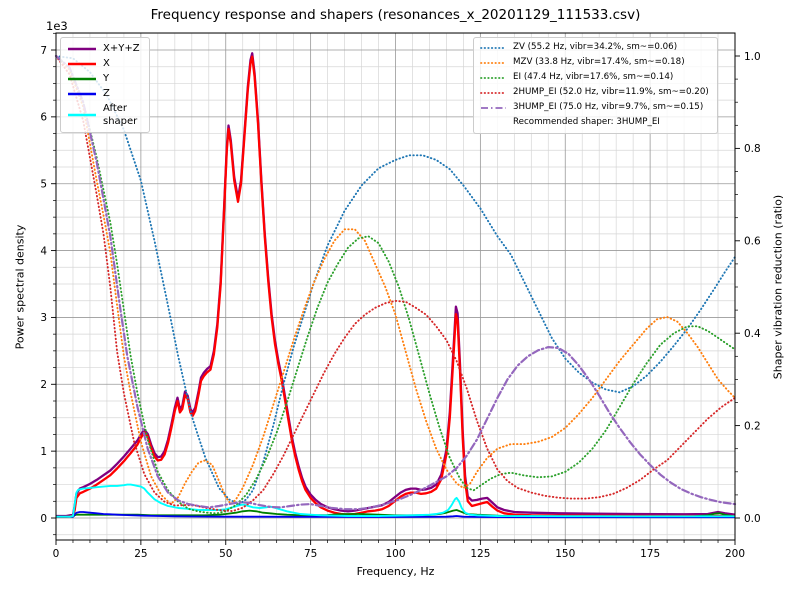 The image size is (800, 600). What do you see at coordinates (395, 515) in the screenshot?
I see `curve-z` at bounding box center [395, 515].